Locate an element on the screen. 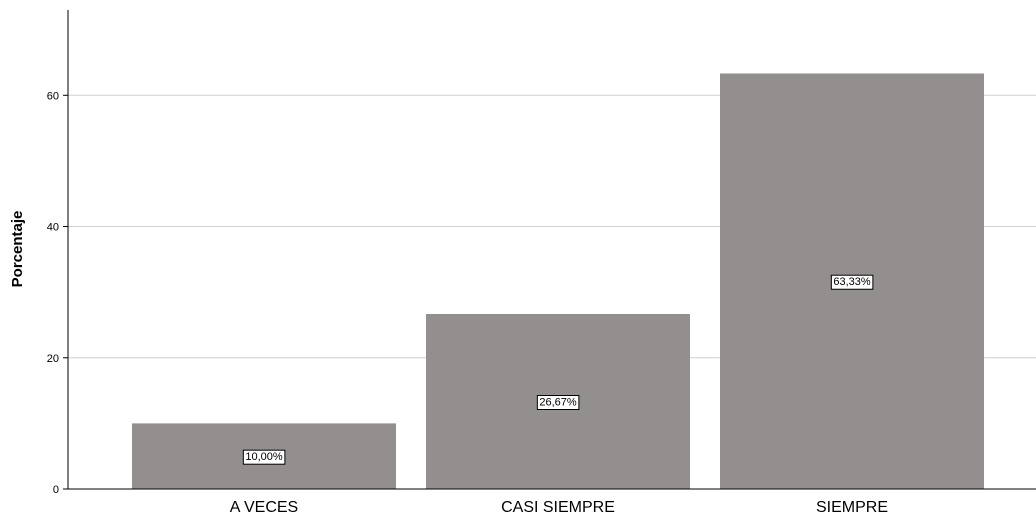 The image size is (1036, 517). x-tick-label-casi-siempre: CASI SIEMPRE is located at coordinates (558, 507).